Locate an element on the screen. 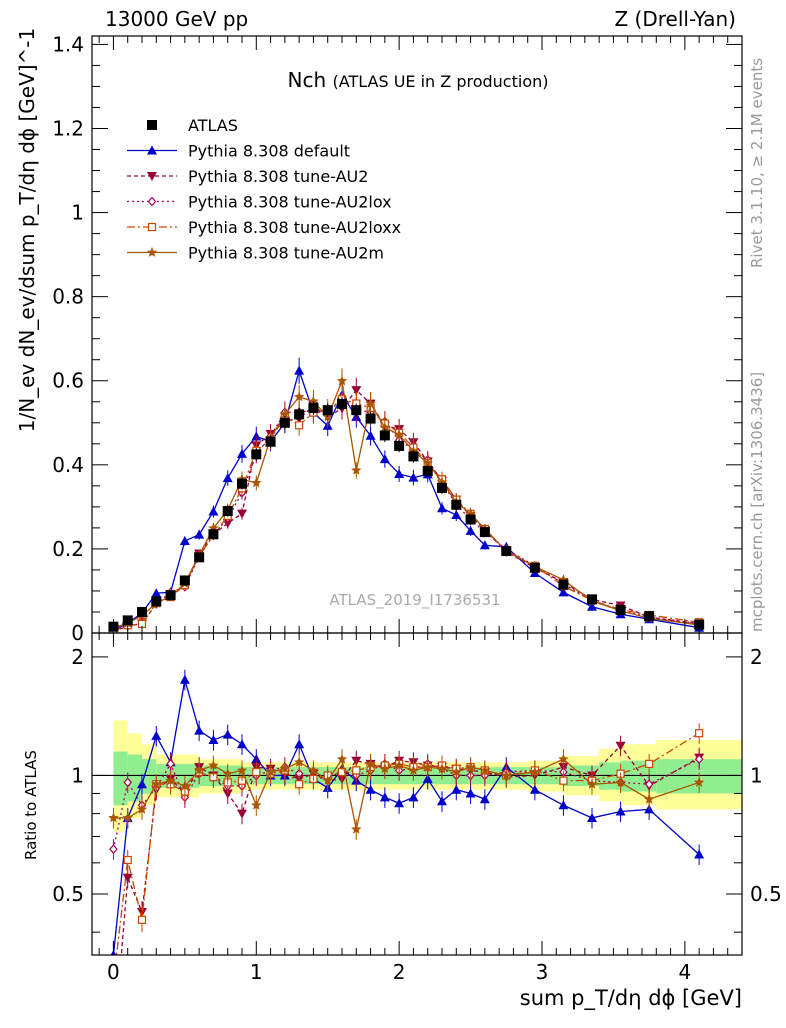 The height and width of the screenshot is (1028, 786). mcplots-label: mcplots.cern.ch [arXiv:1306.3436] is located at coordinates (757, 501).